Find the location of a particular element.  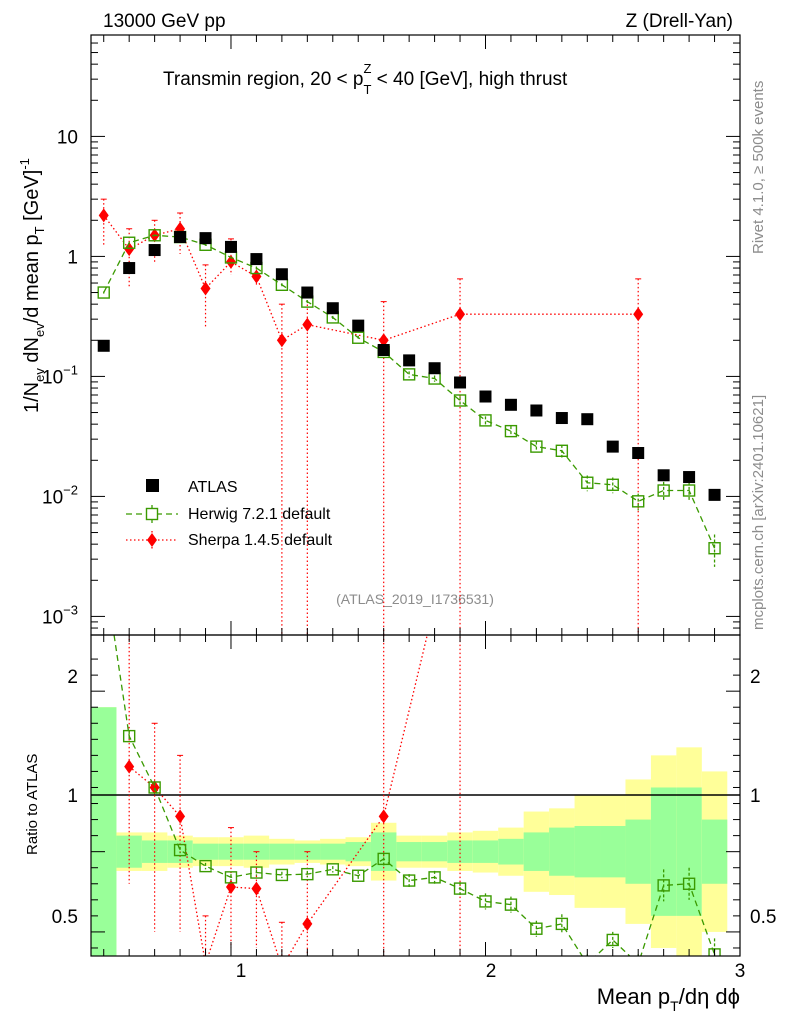

legend-marker-herwig is located at coordinates (152, 514).